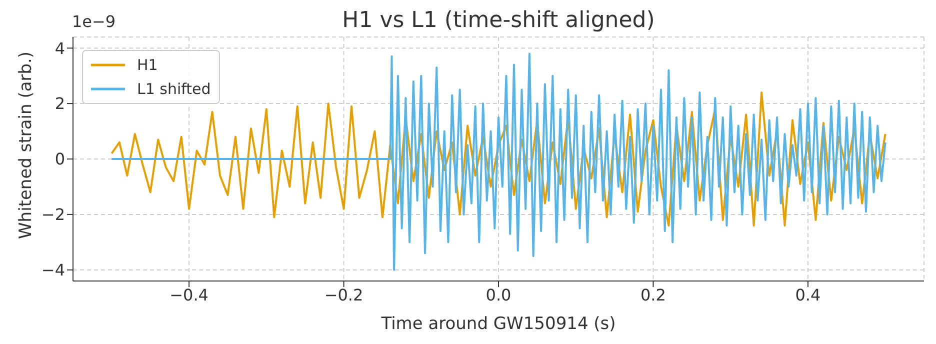 The width and height of the screenshot is (936, 344). Describe the element at coordinates (59, 159) in the screenshot. I see `y-tick-label: 0` at that location.